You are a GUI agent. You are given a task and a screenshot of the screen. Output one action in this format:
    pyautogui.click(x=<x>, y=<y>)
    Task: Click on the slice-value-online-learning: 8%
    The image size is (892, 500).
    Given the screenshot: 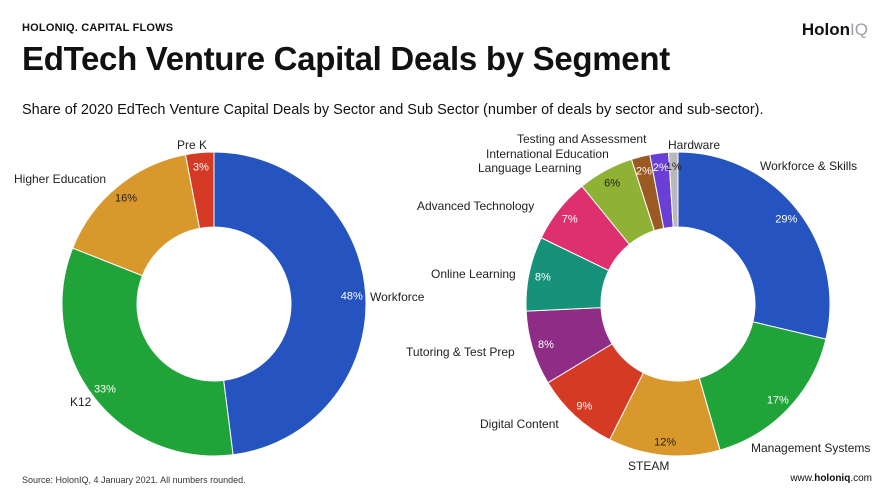 What is the action you would take?
    pyautogui.click(x=543, y=277)
    